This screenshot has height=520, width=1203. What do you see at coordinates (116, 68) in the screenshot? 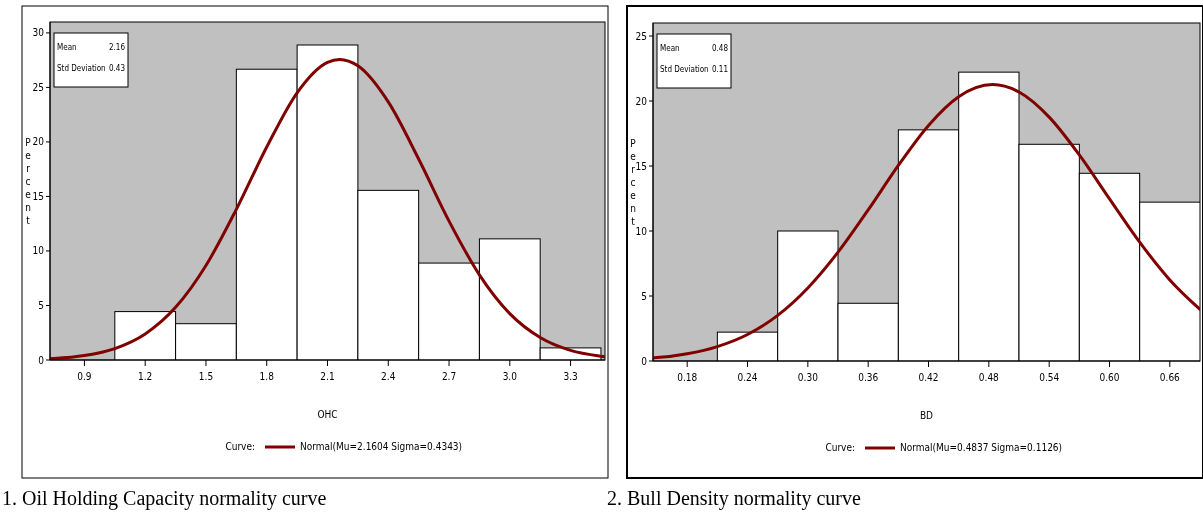
I see `annotation: 0.43` at bounding box center [116, 68].